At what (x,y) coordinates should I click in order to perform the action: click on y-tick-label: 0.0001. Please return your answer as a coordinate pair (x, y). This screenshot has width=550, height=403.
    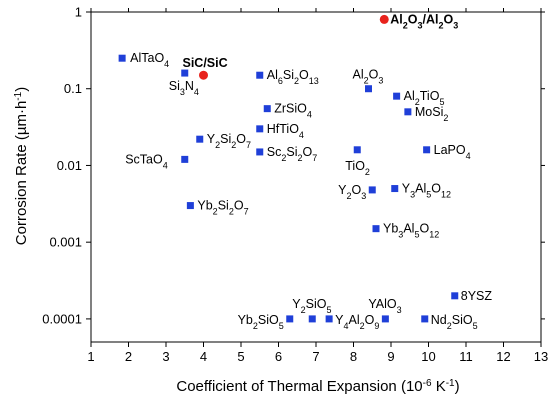
    Looking at the image, I should click on (62, 318).